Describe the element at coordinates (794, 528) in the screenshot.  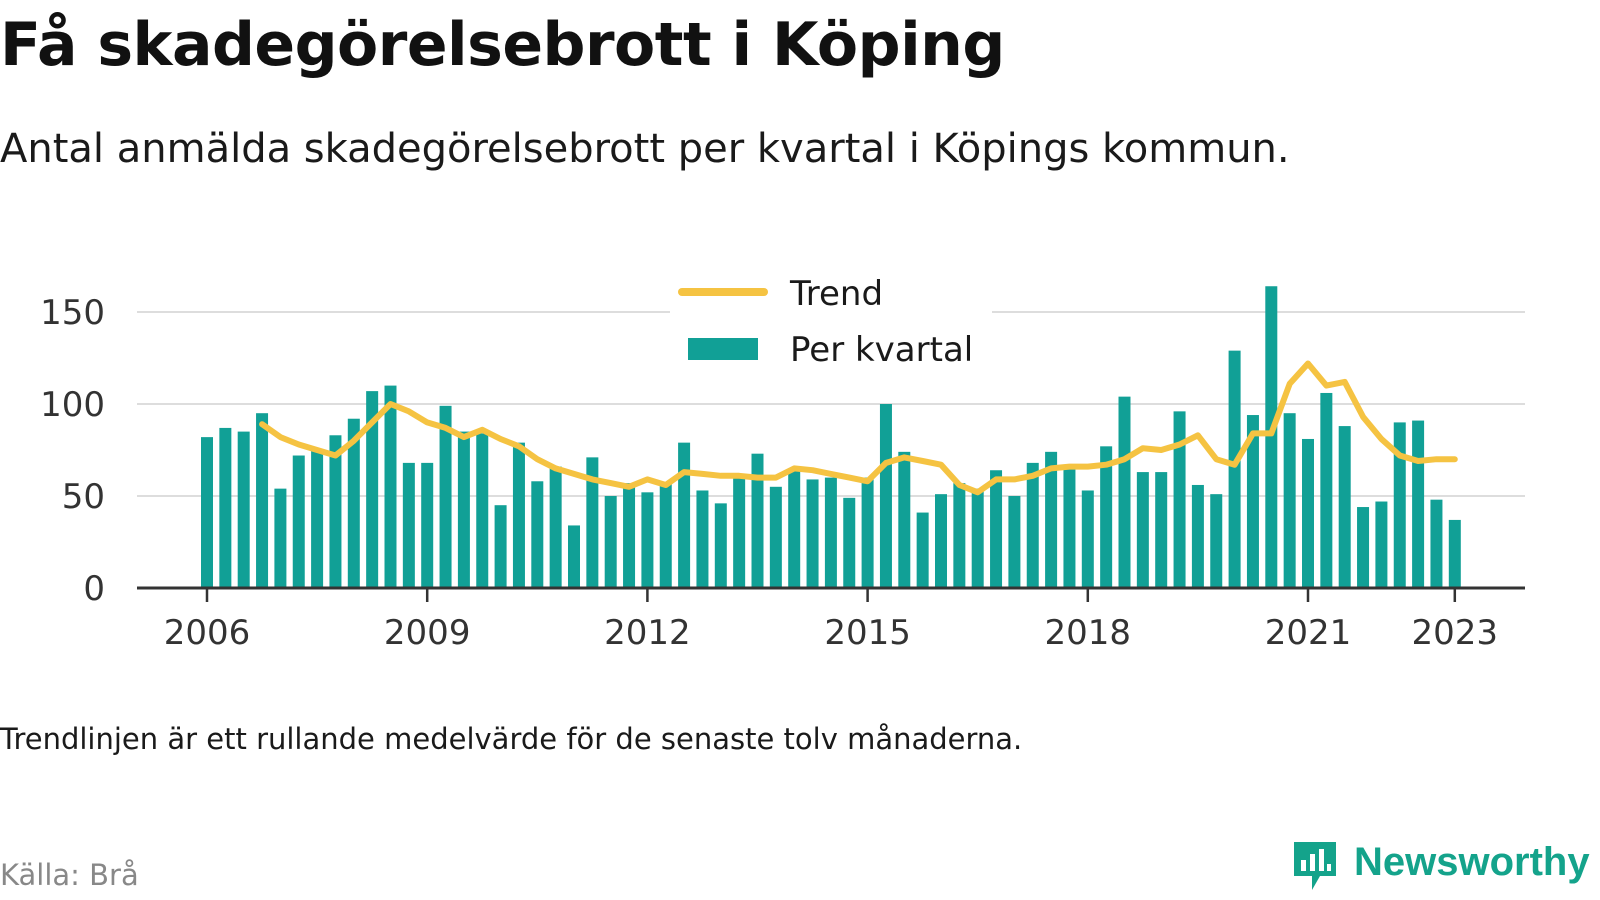
I see `bar-2014-Q1` at that location.